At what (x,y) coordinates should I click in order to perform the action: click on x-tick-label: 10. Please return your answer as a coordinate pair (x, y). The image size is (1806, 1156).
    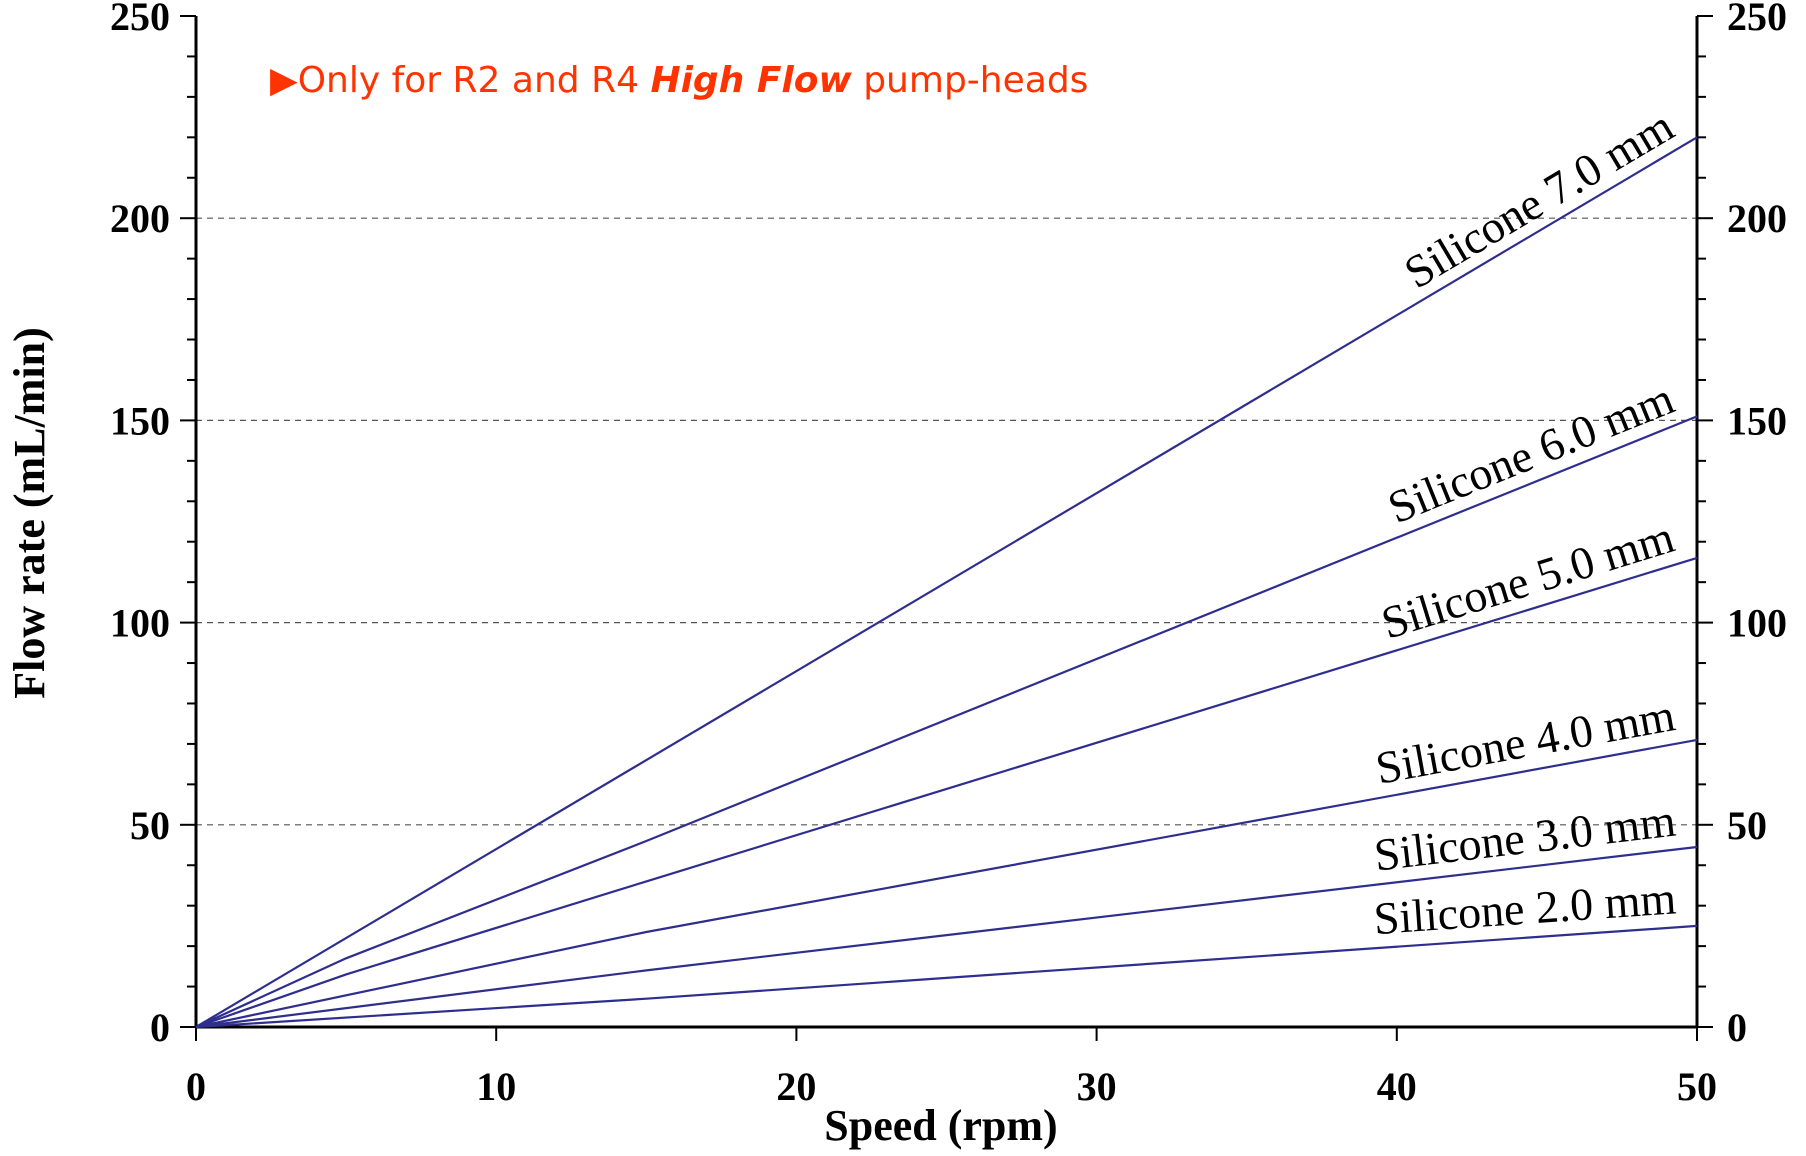
    Looking at the image, I should click on (496, 1086).